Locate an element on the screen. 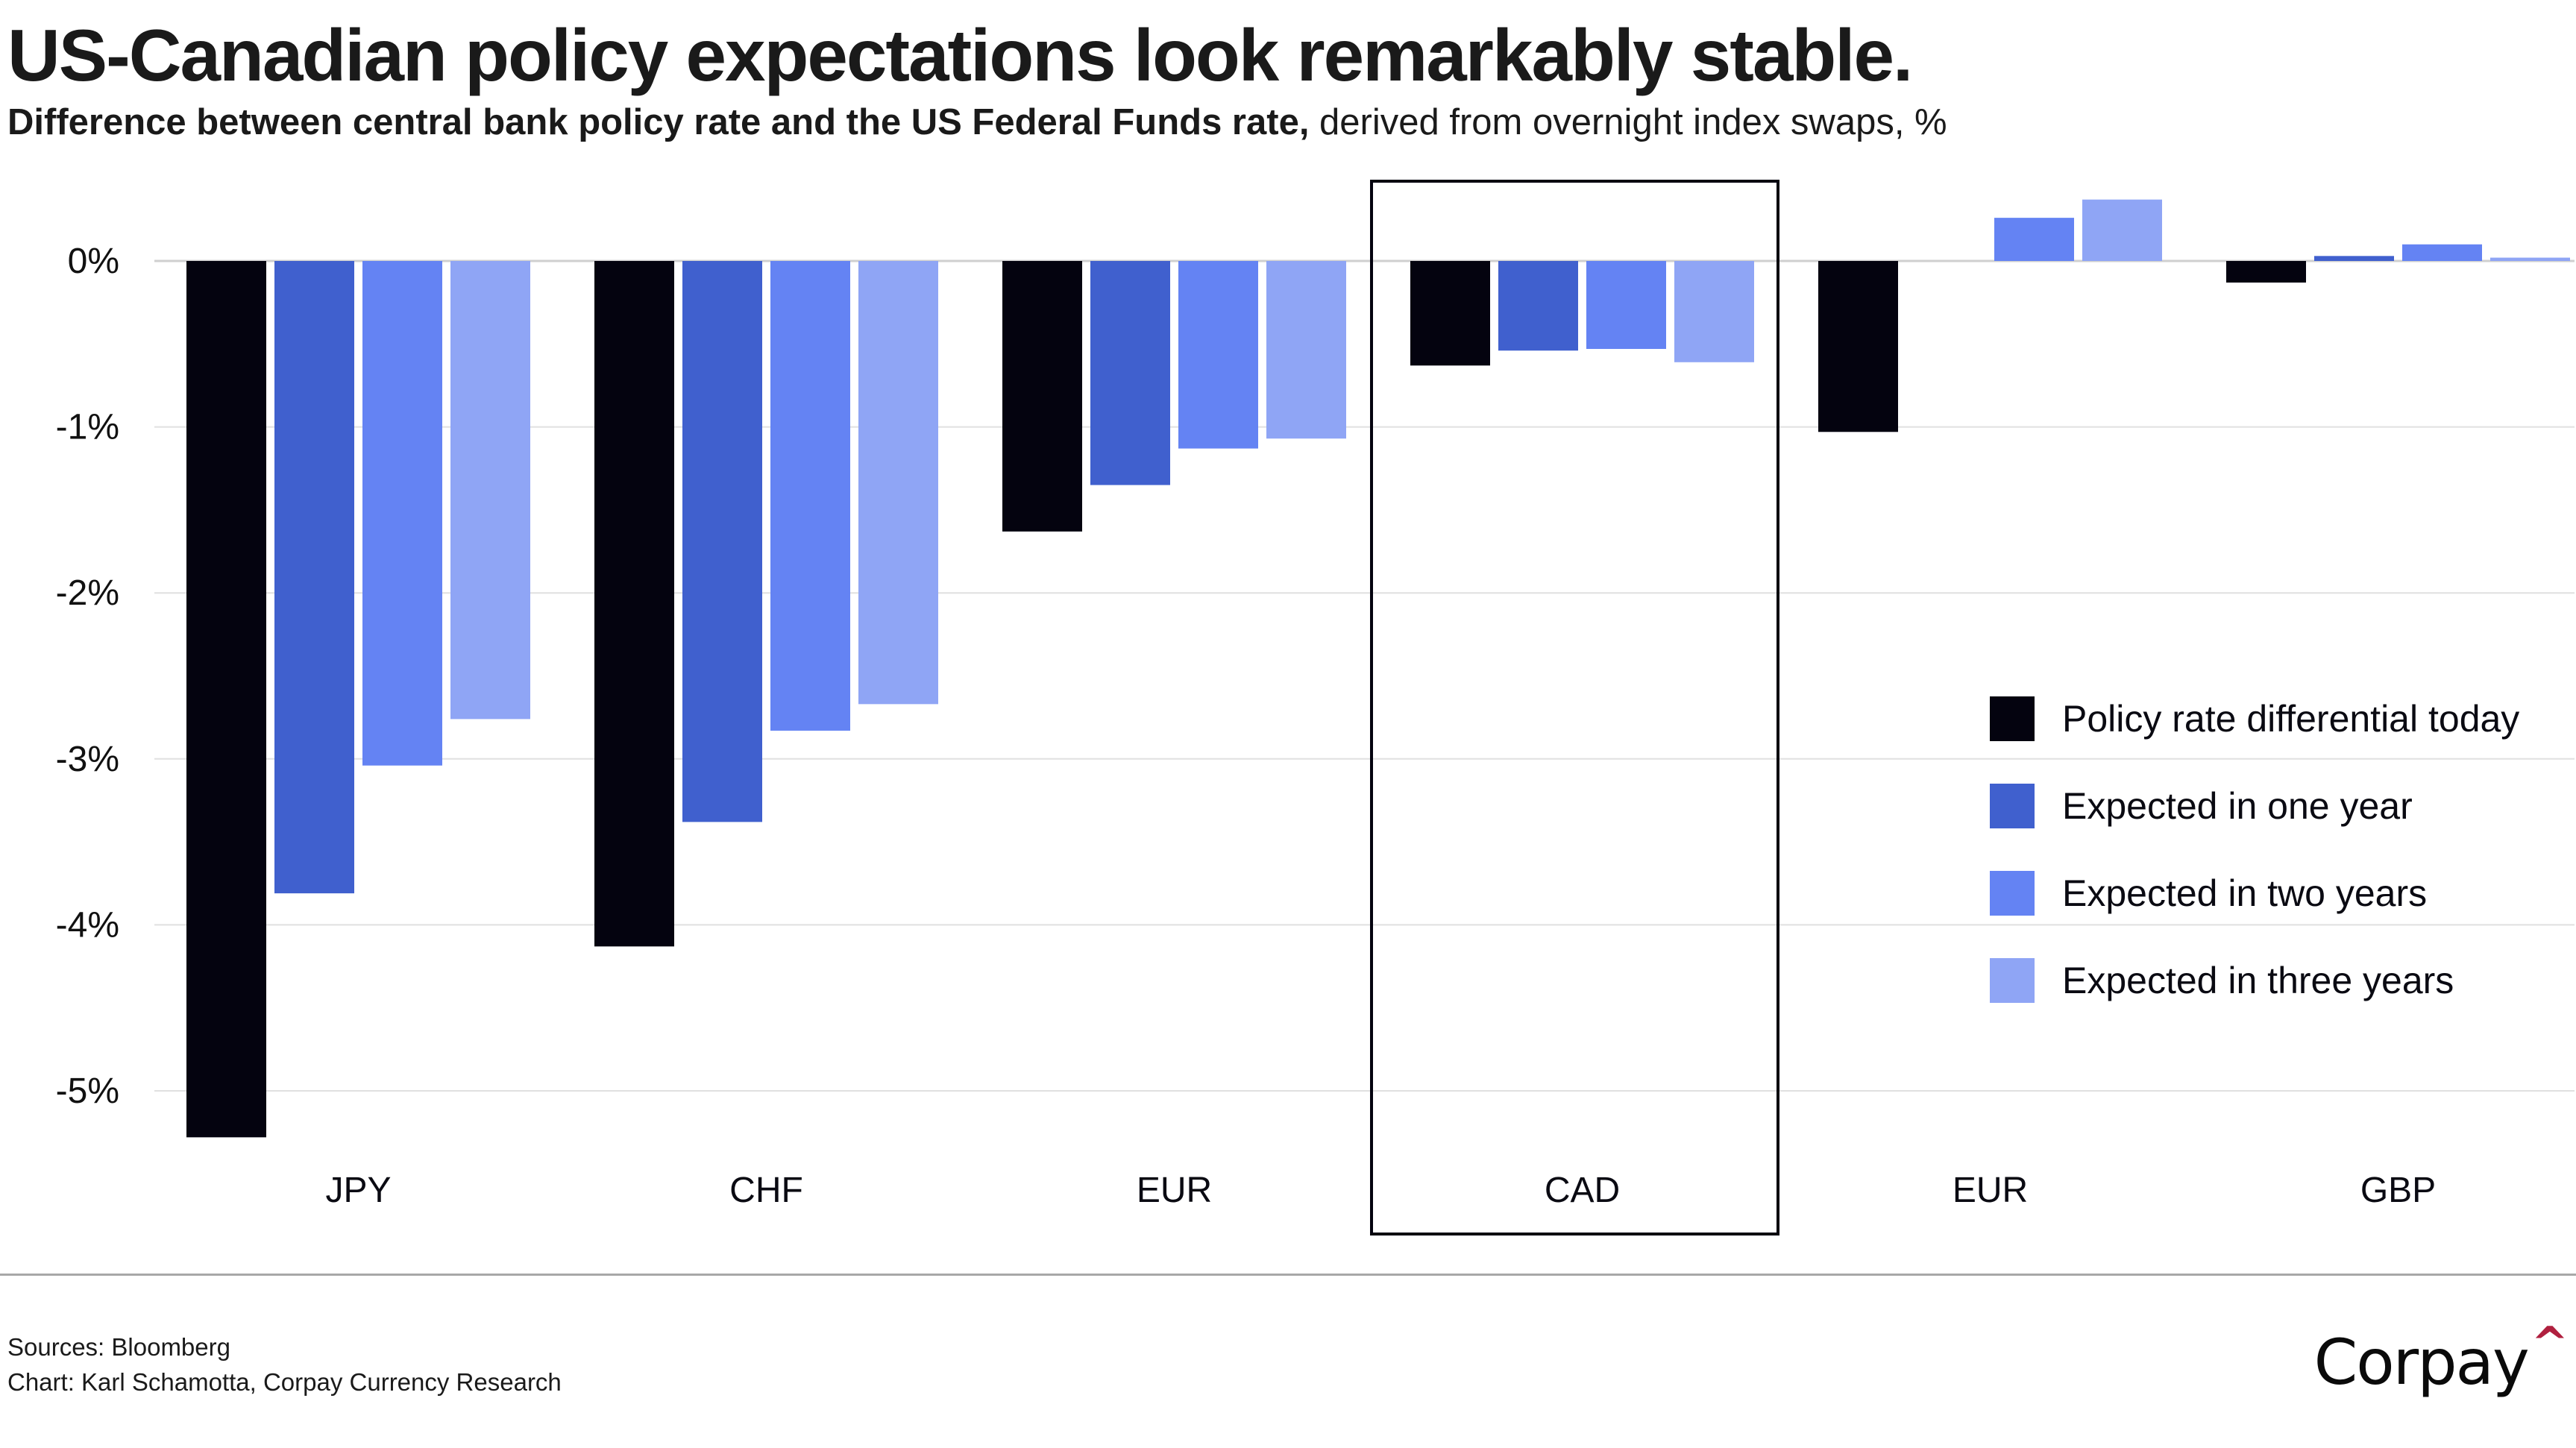  x-tick-label: JPY is located at coordinates (358, 1190).